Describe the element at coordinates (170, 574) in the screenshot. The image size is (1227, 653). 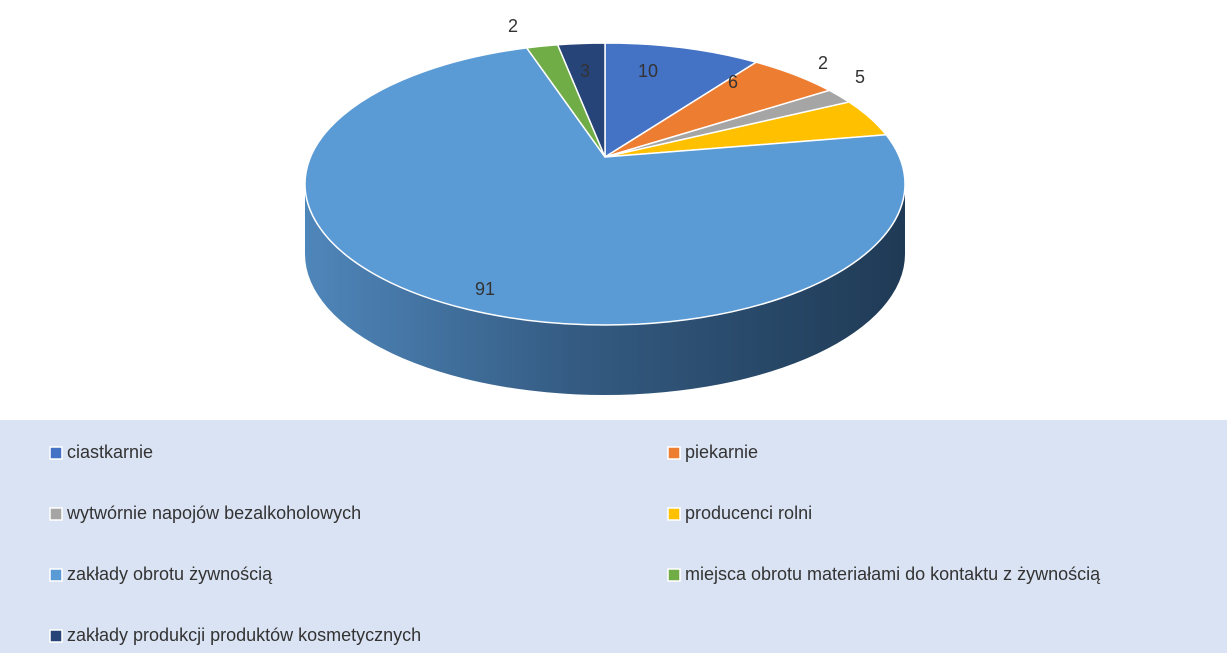
I see `legend-label: zakłady obrotu żywnością` at that location.